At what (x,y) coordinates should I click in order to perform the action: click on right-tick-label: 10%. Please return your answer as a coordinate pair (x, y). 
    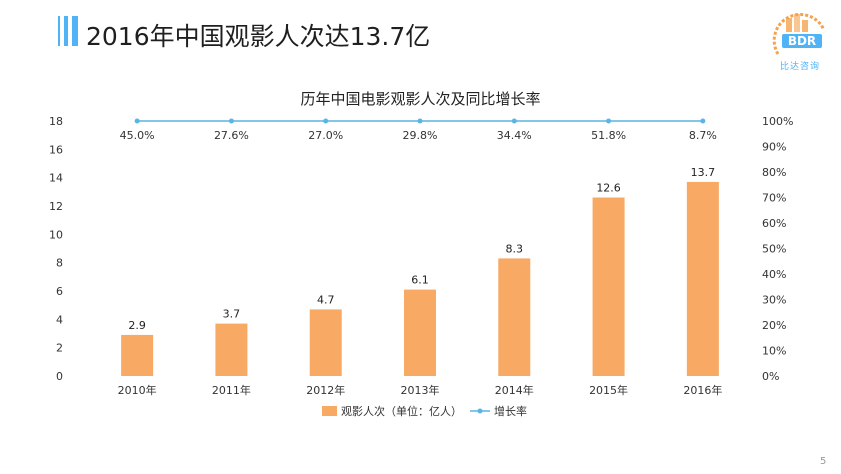
    Looking at the image, I should click on (774, 351).